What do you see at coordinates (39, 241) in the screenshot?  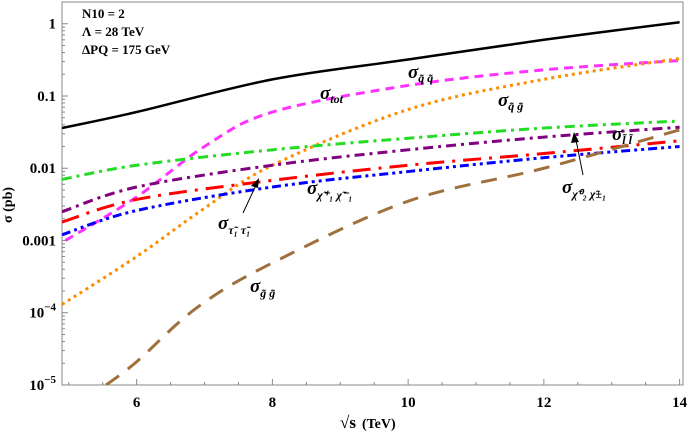 I see `y-tick-label: 0.001` at bounding box center [39, 241].